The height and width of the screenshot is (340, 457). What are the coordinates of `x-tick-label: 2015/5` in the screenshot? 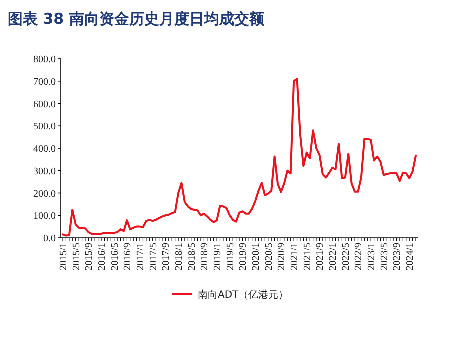 It's located at (76, 257).